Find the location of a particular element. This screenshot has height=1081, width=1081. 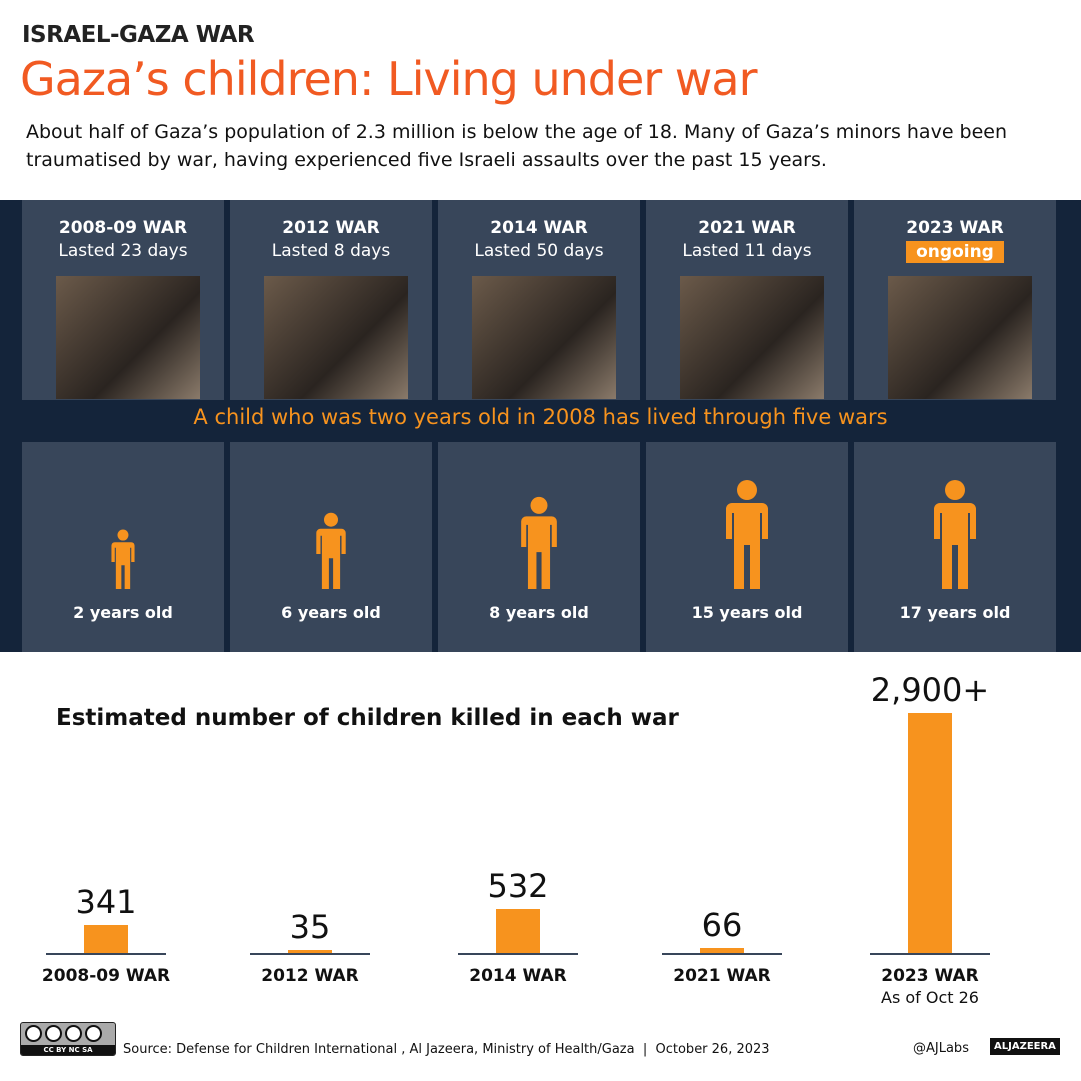

age-panel: 6 years old is located at coordinates (331, 547).